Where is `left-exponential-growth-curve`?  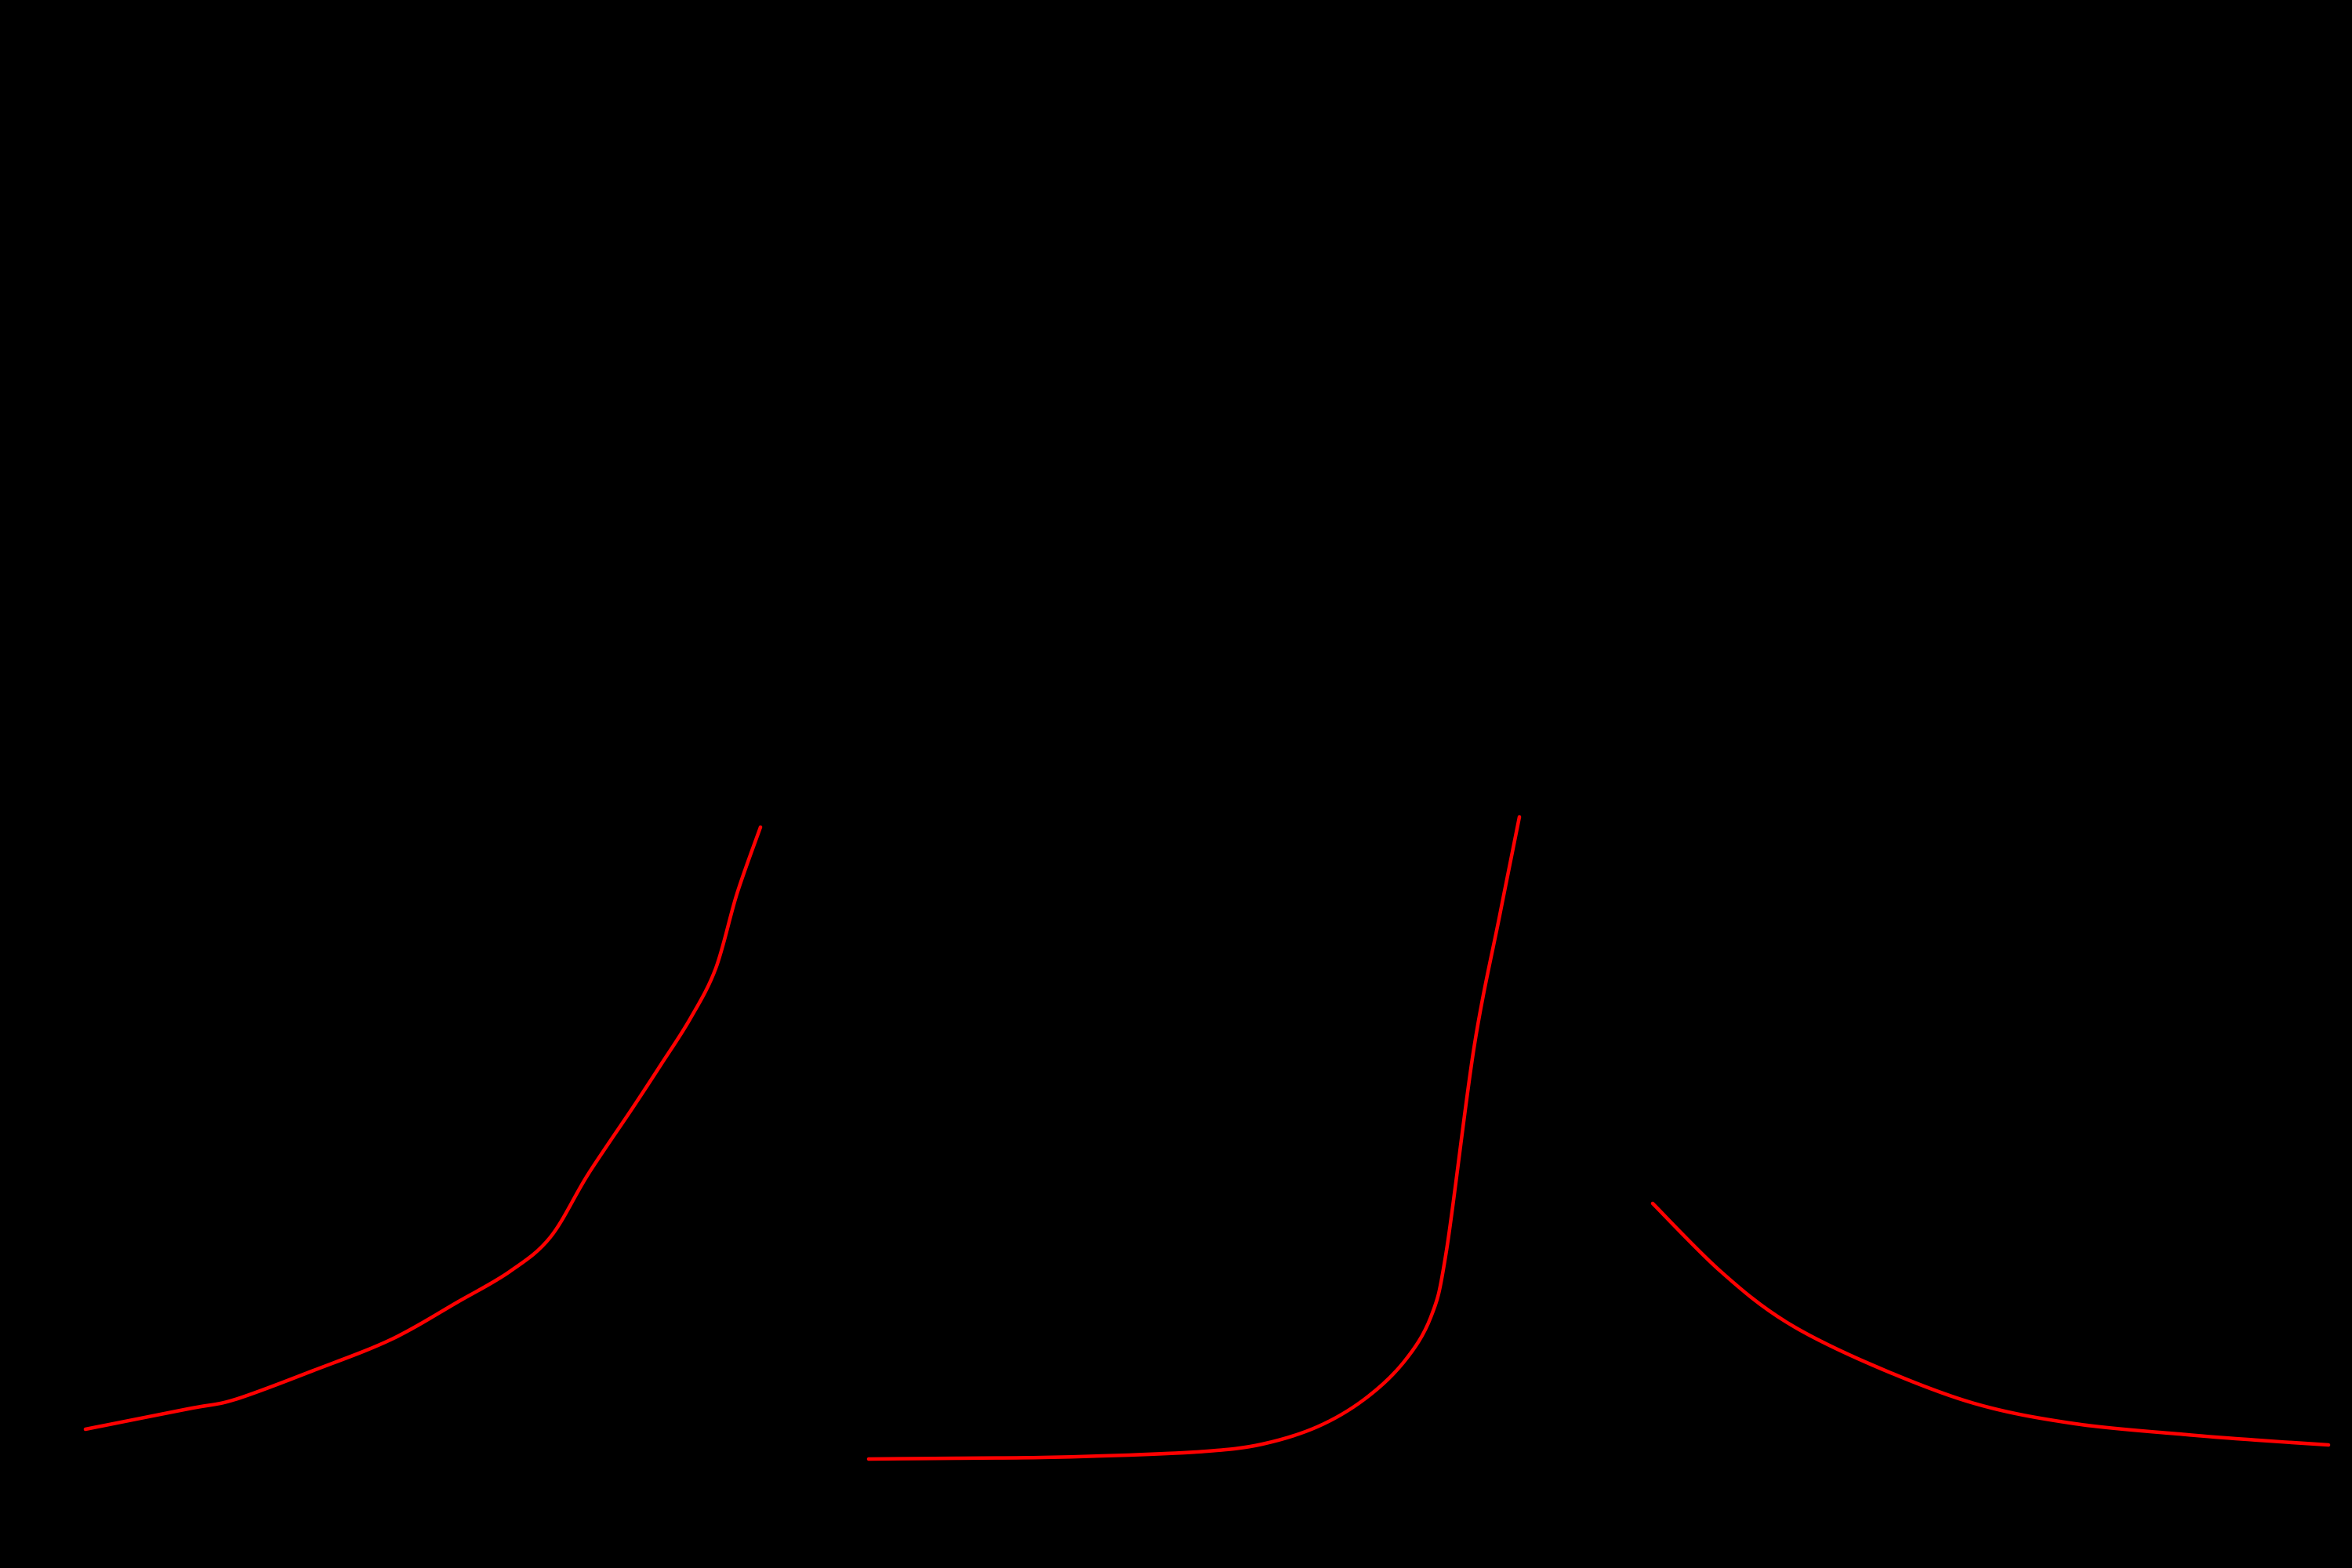 left-exponential-growth-curve is located at coordinates (423, 1128).